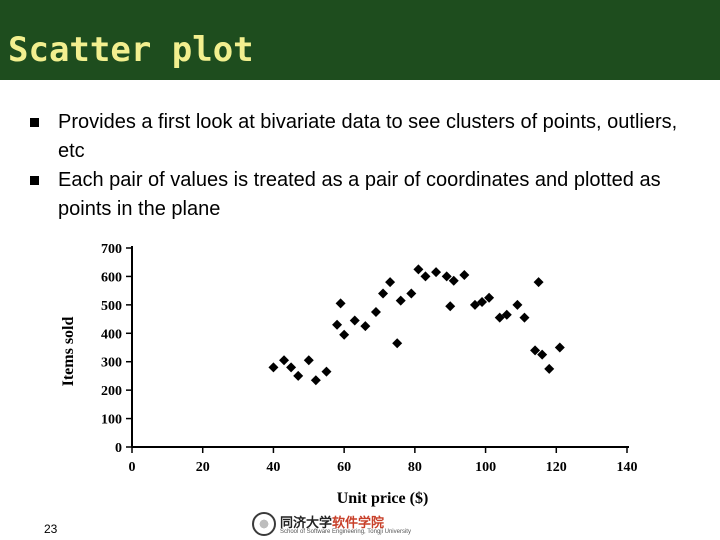  I want to click on slide-title: Scatter plot, so click(131, 50).